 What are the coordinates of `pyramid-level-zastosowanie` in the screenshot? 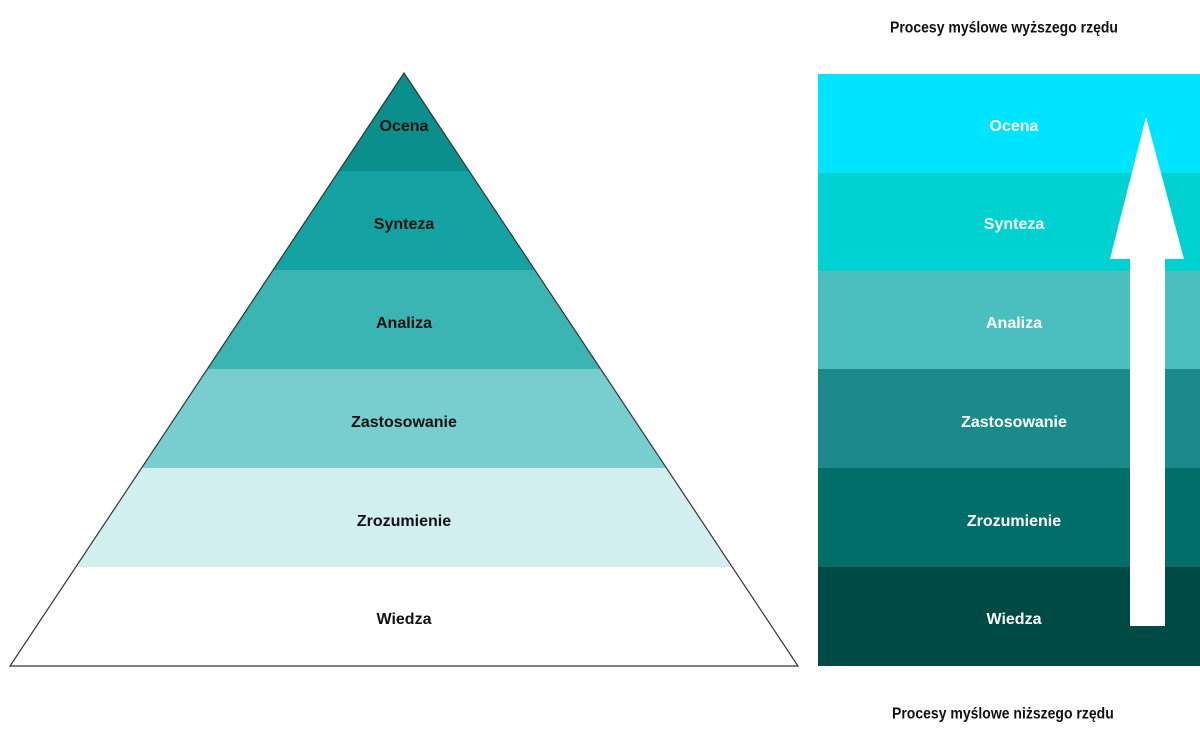 It's located at (404, 418).